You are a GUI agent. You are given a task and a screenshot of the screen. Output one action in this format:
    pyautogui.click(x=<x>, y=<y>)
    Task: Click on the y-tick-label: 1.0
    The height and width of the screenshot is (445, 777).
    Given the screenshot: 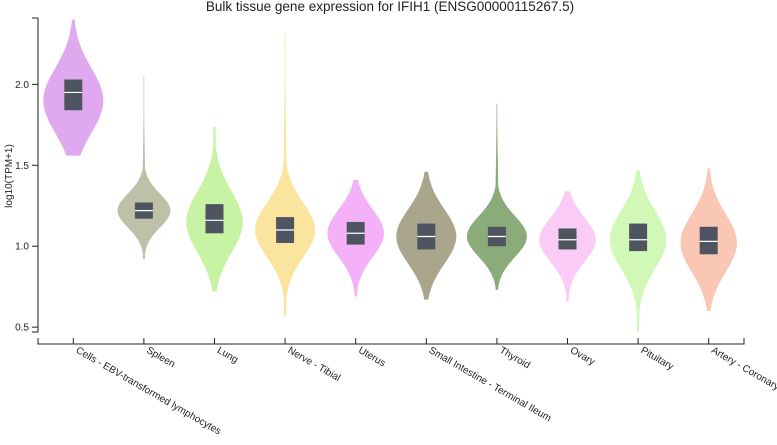 What is the action you would take?
    pyautogui.click(x=22, y=247)
    